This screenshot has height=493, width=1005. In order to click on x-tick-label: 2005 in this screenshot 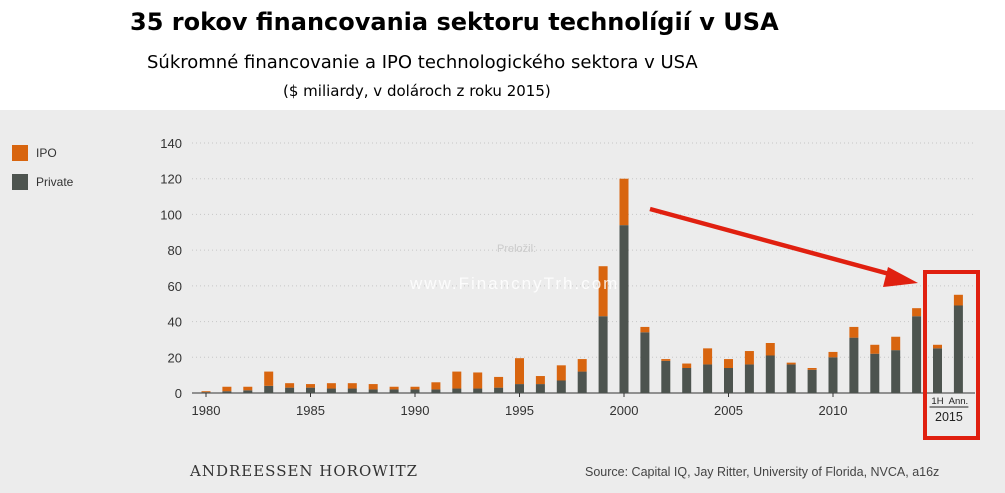, I will do `click(728, 410)`.